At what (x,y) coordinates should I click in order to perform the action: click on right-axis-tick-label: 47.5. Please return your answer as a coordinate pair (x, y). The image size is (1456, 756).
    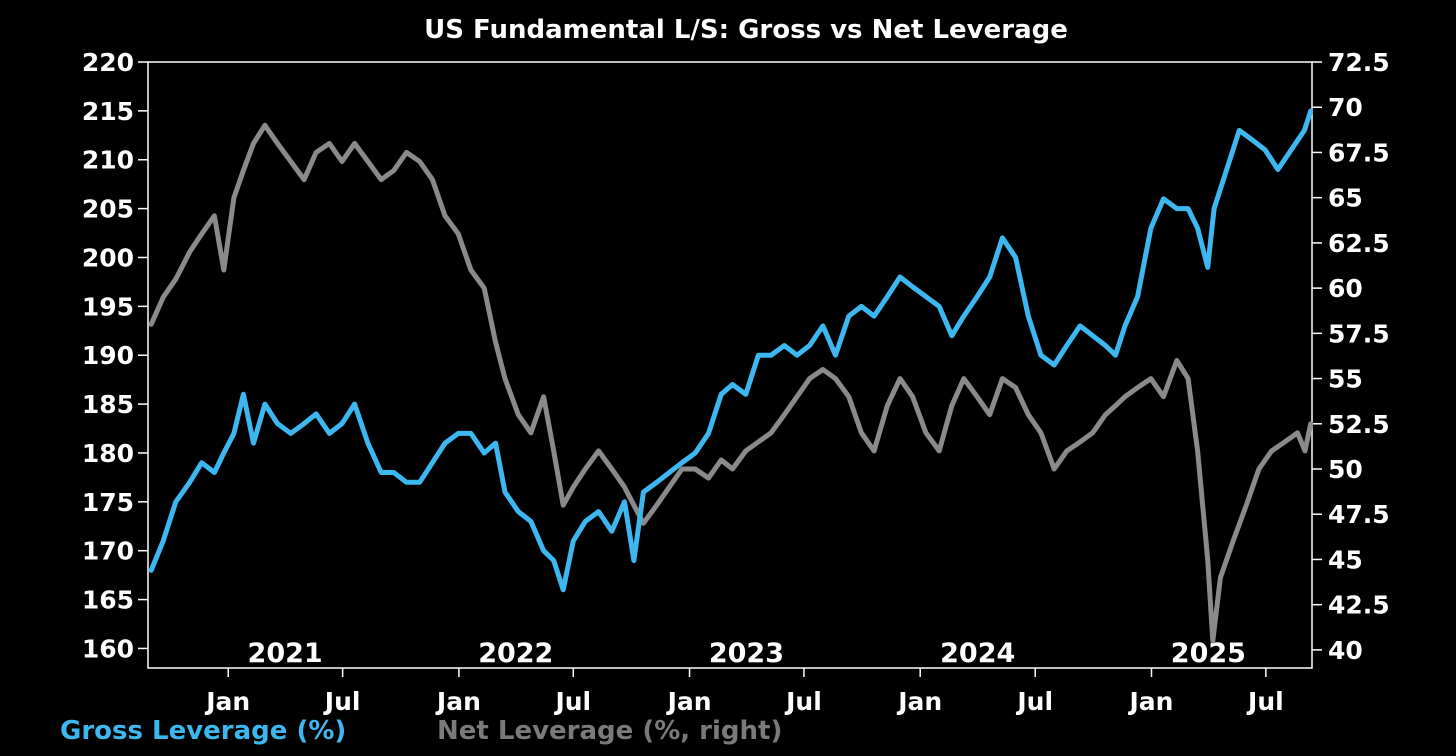
    Looking at the image, I should click on (1359, 514).